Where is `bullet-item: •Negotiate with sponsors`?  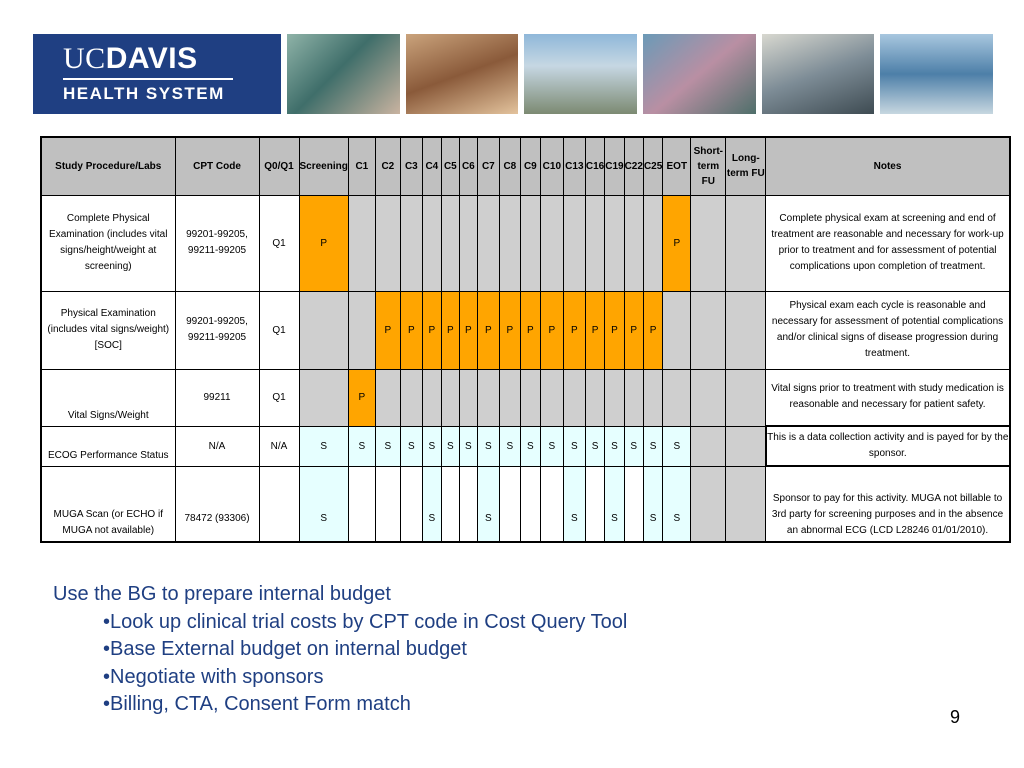 bullet-item: •Negotiate with sponsors is located at coordinates (213, 676).